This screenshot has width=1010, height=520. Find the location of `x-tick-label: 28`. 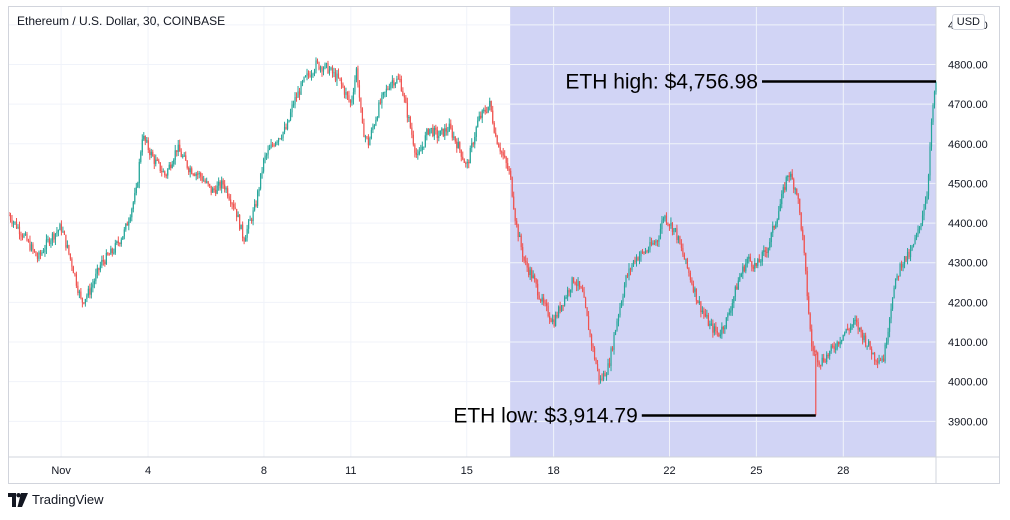

x-tick-label: 28 is located at coordinates (843, 471).